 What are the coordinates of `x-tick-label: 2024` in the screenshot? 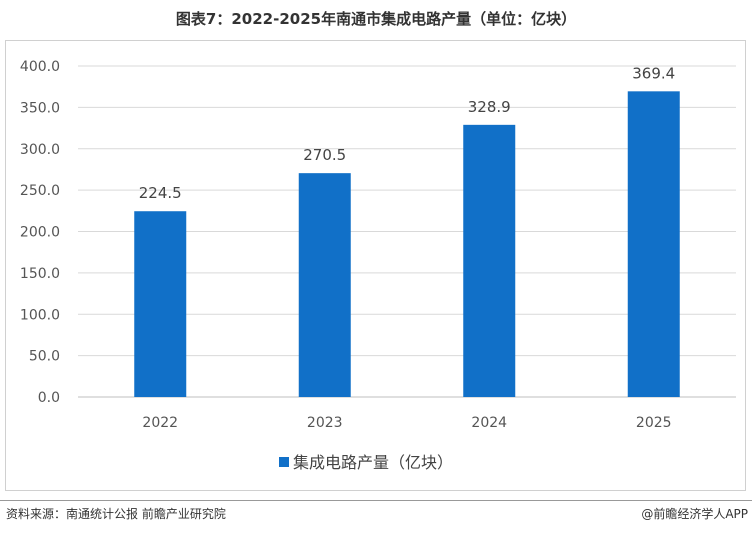 It's located at (489, 423).